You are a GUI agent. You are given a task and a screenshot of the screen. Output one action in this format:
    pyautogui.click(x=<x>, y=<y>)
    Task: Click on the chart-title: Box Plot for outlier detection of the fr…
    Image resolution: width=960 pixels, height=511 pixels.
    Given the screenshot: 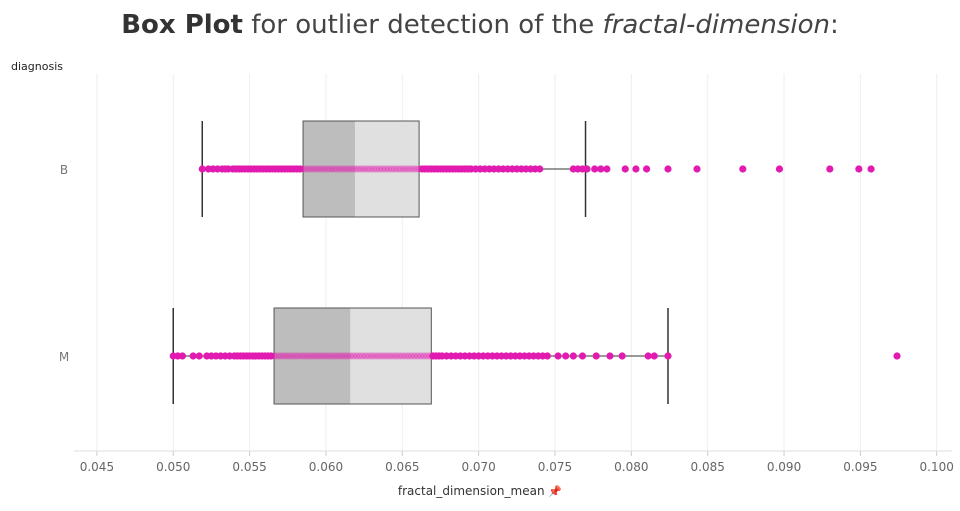 What is the action you would take?
    pyautogui.click(x=480, y=25)
    